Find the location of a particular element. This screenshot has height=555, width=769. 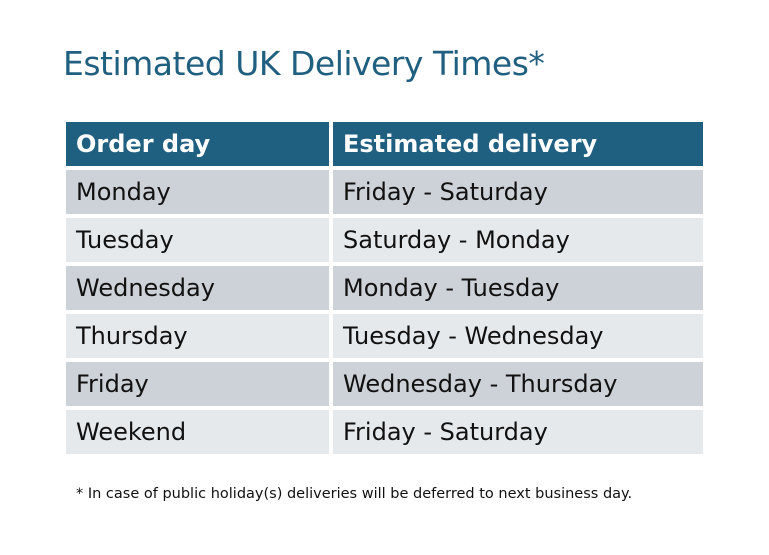

table-row: Monday Friday - Saturday is located at coordinates (384, 192).